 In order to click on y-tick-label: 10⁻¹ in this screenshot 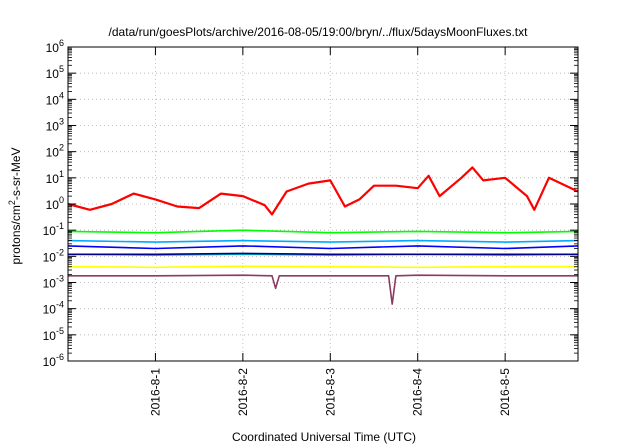, I will do `click(53, 229)`.